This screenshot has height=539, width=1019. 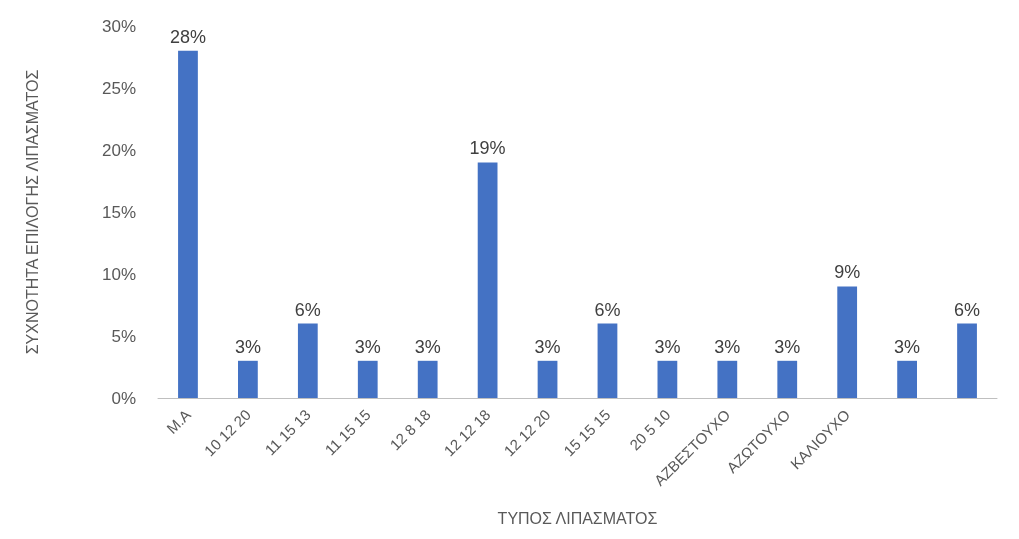 What do you see at coordinates (577, 518) in the screenshot?
I see `x-axis-title: ΤΥΠΟΣ ΛΙΠΑΣΜΑΤΟΣ` at bounding box center [577, 518].